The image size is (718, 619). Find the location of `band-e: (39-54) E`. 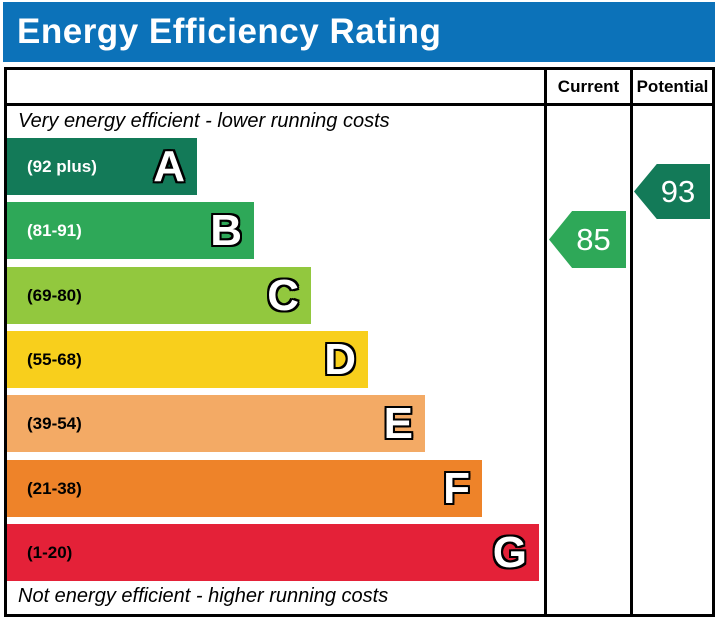

band-e: (39-54) E is located at coordinates (216, 423).